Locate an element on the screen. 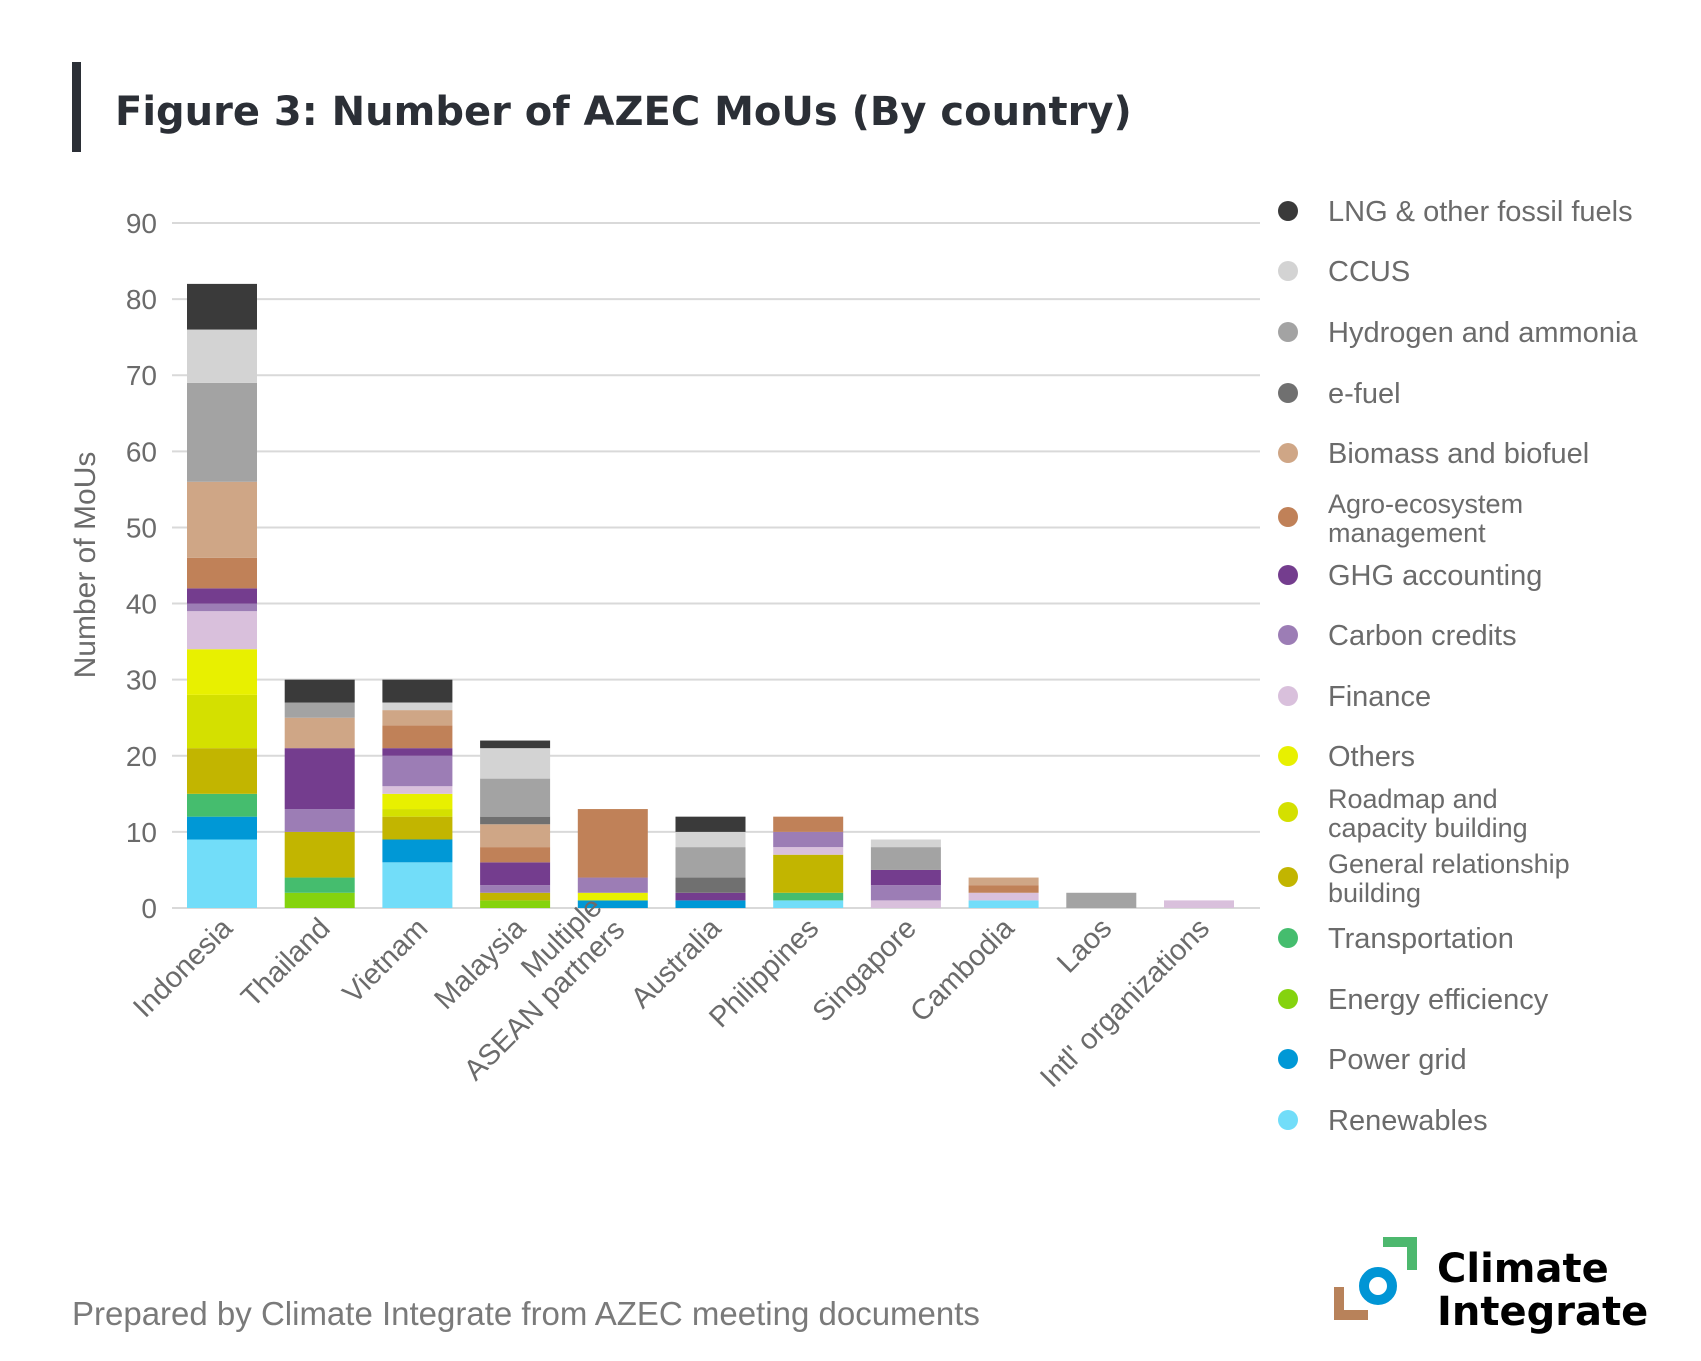 This screenshot has width=1701, height=1361. y-tick-label: 70 is located at coordinates (141, 375).